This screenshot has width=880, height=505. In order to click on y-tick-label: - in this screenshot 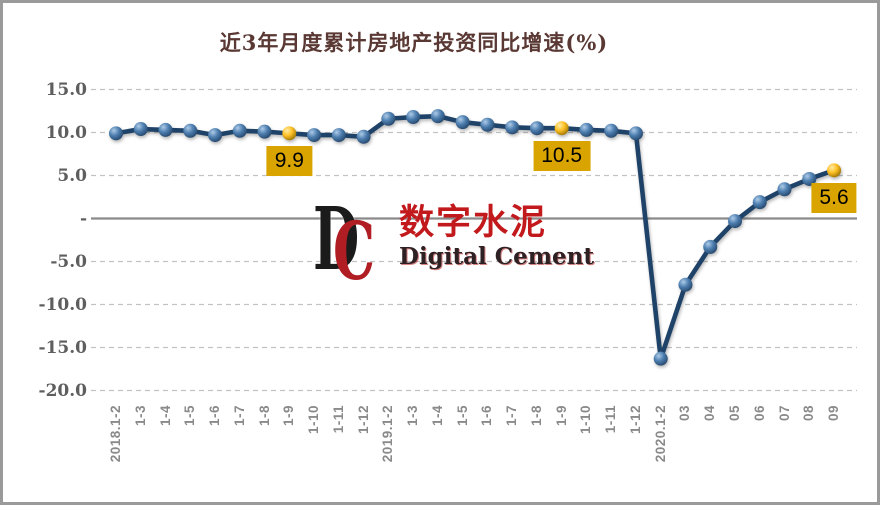, I will do `click(83, 218)`.